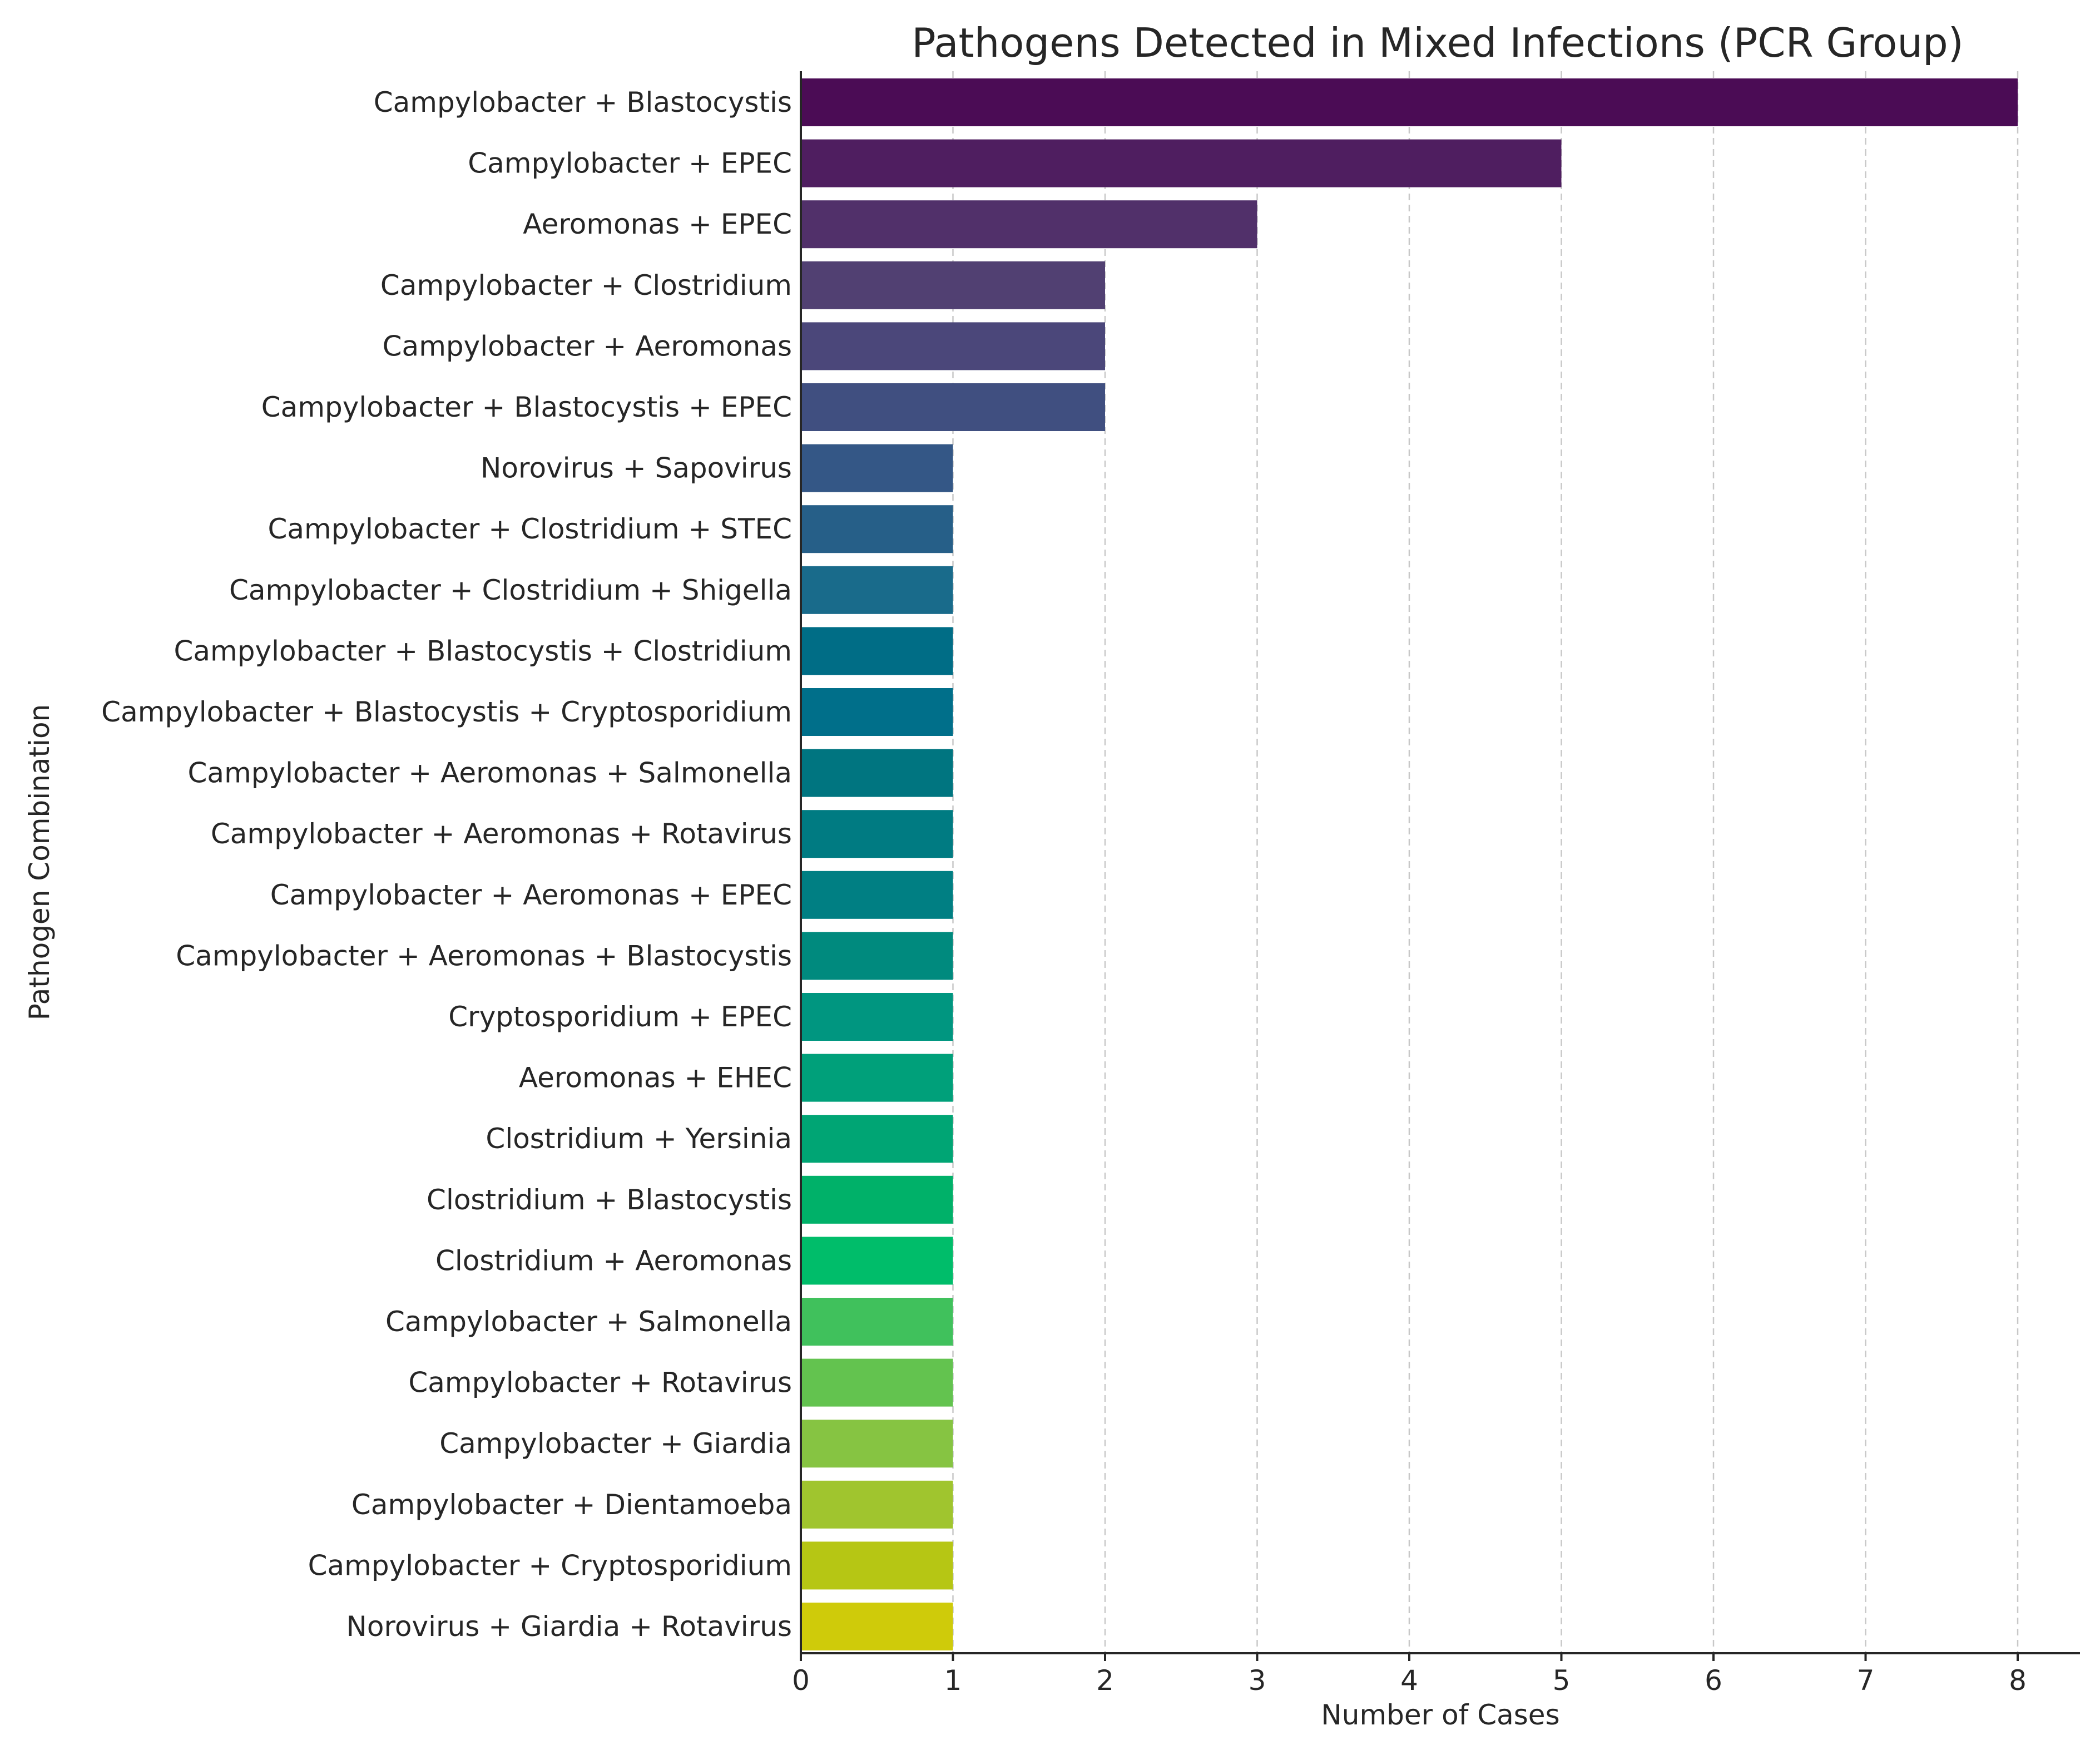 This screenshot has width=2100, height=1740. What do you see at coordinates (655, 1078) in the screenshot?
I see `category-label: Aeromonas + EHEC` at bounding box center [655, 1078].